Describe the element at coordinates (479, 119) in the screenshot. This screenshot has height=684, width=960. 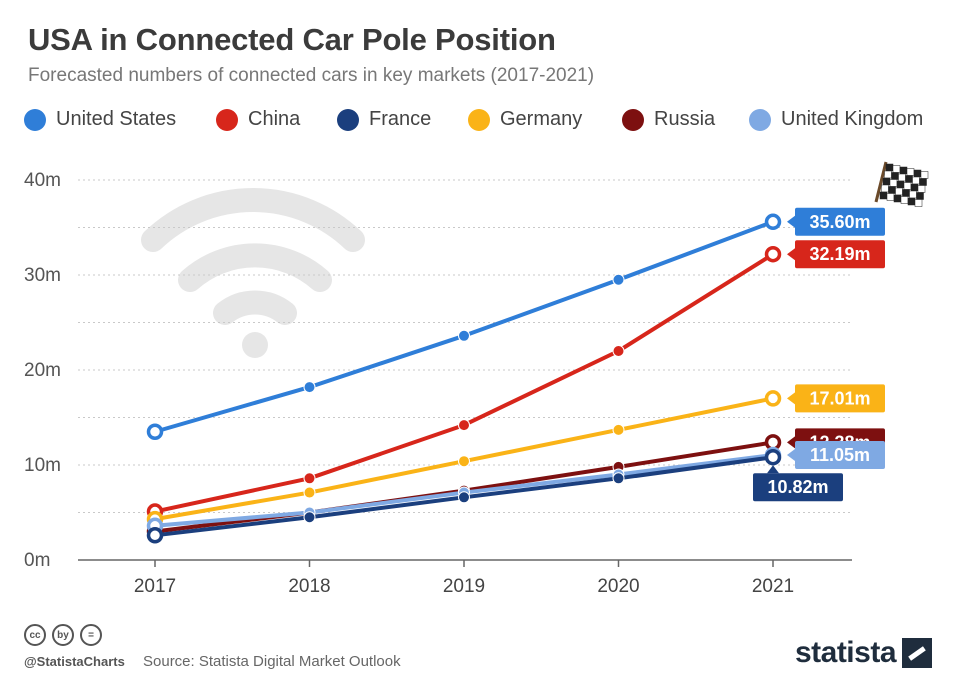
I see `legend-swatch-germany` at that location.